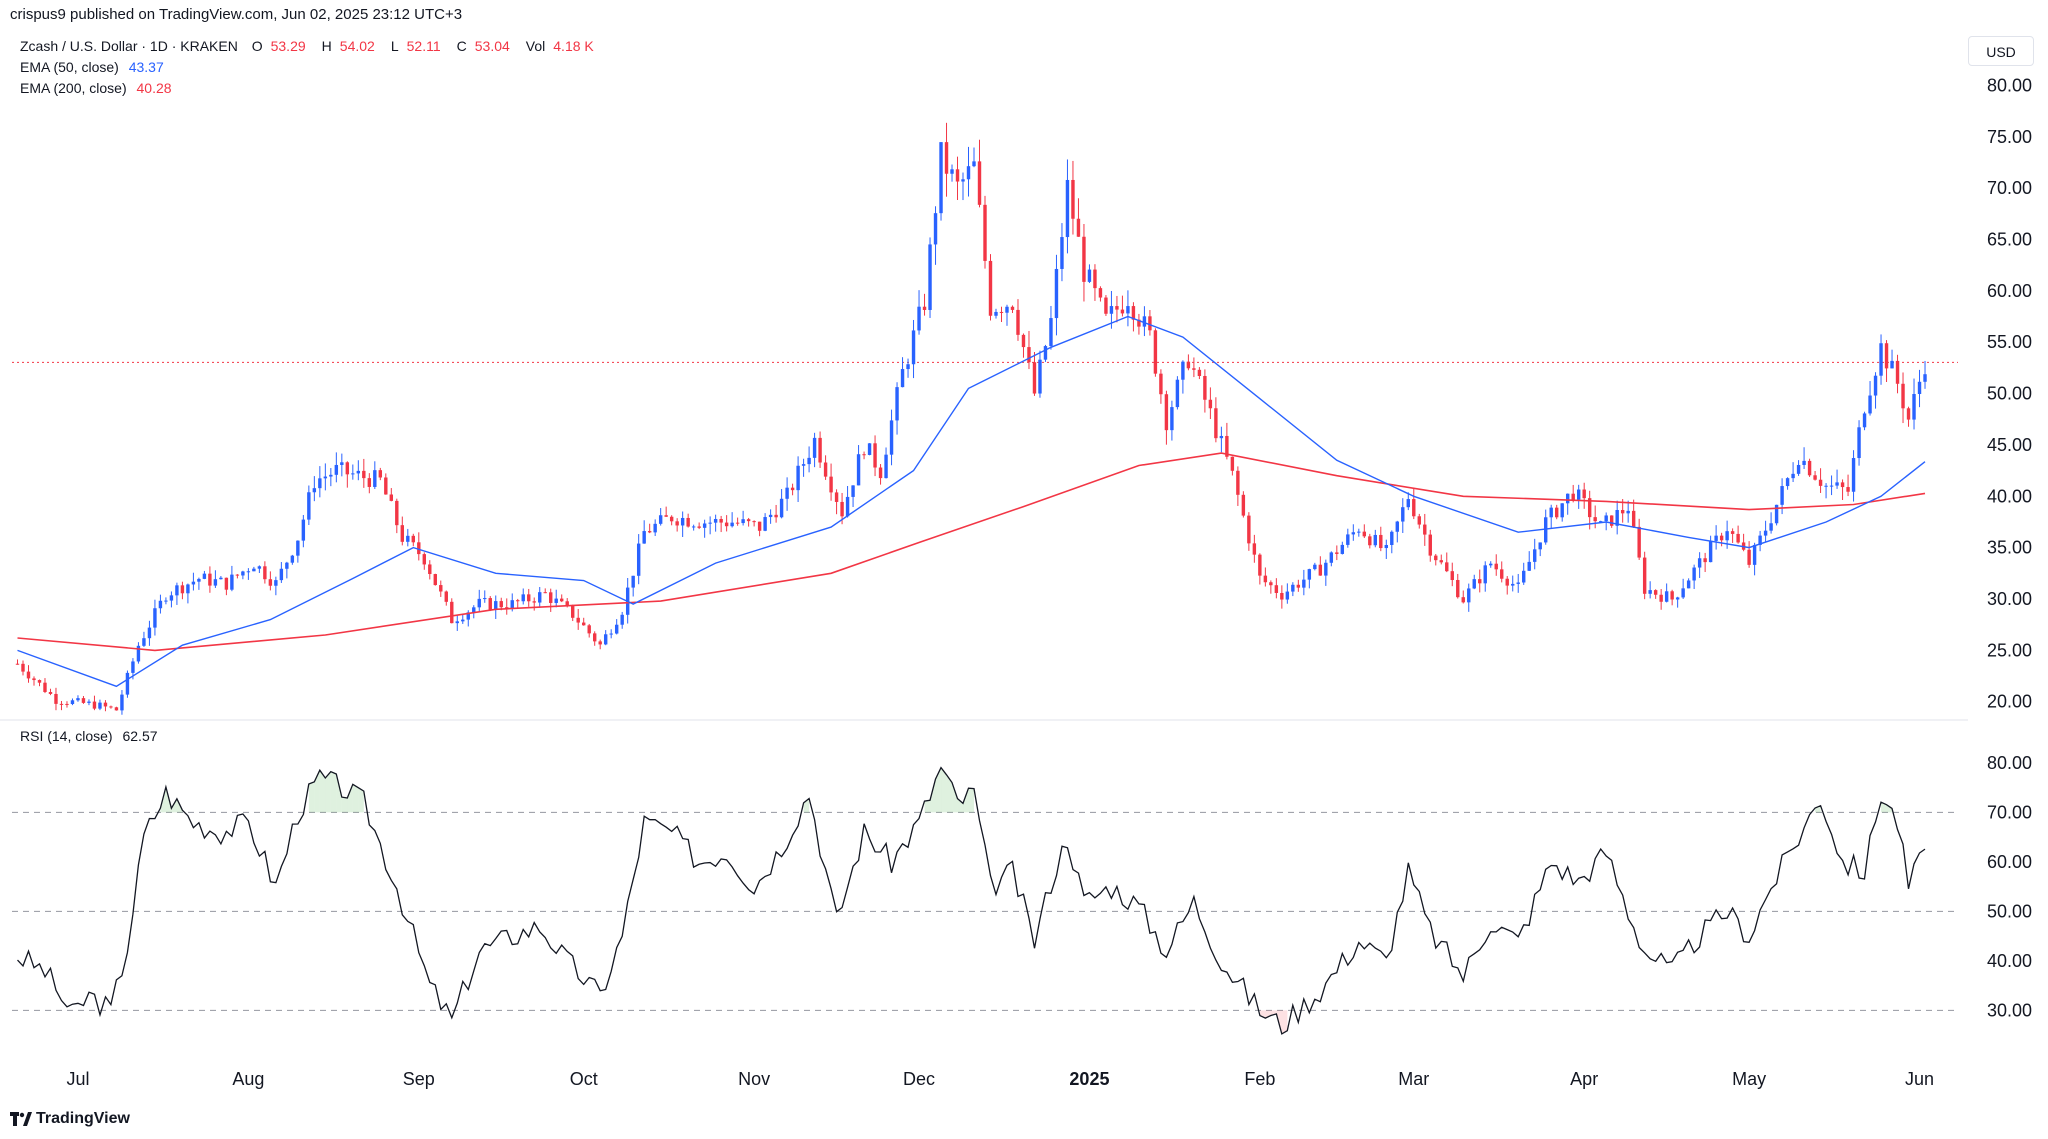 The width and height of the screenshot is (2048, 1139). What do you see at coordinates (2009, 961) in the screenshot?
I see `rsi-tick-label: 40.00` at bounding box center [2009, 961].